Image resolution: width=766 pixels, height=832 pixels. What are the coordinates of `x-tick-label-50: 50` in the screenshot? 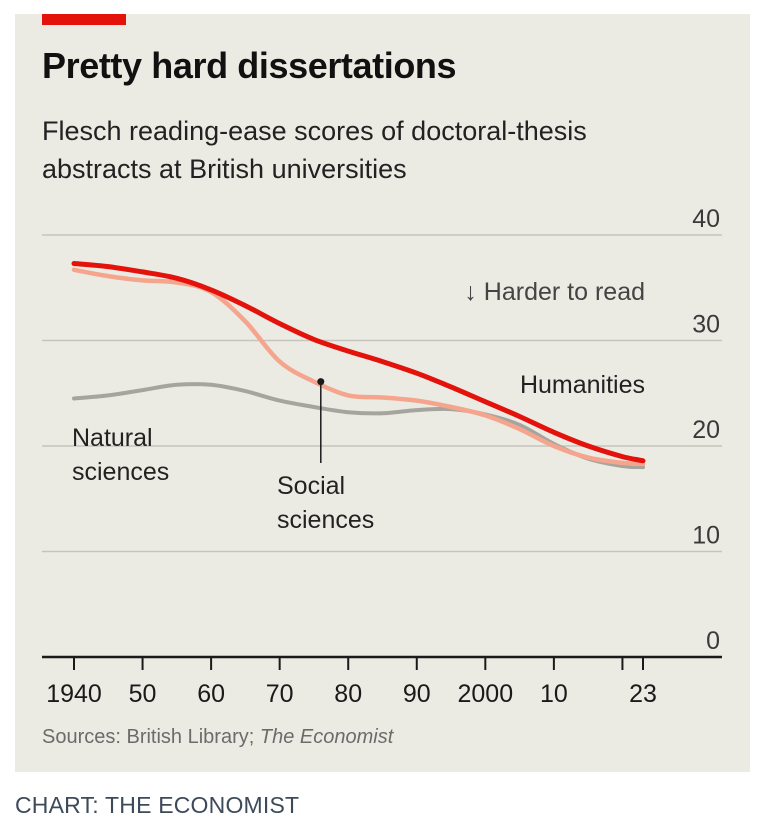 It's located at (143, 694).